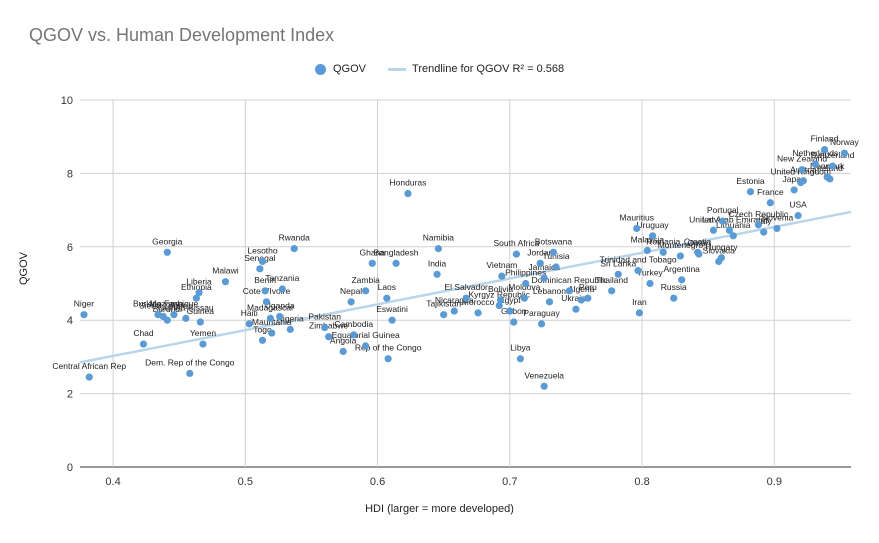 This screenshot has height=543, width=879. What do you see at coordinates (396, 252) in the screenshot?
I see `data-label: Bangladesh` at bounding box center [396, 252].